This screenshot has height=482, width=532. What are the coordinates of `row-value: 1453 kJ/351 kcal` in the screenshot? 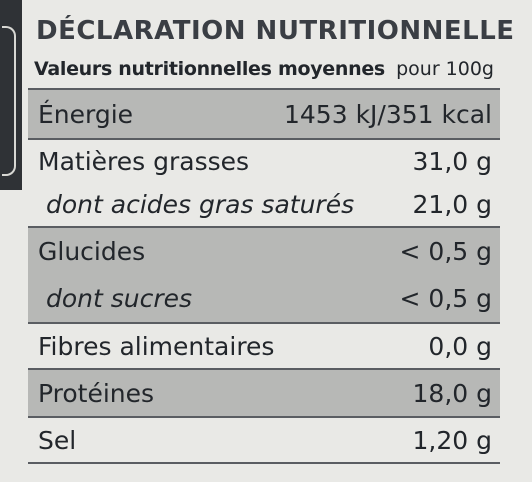 It's located at (388, 114).